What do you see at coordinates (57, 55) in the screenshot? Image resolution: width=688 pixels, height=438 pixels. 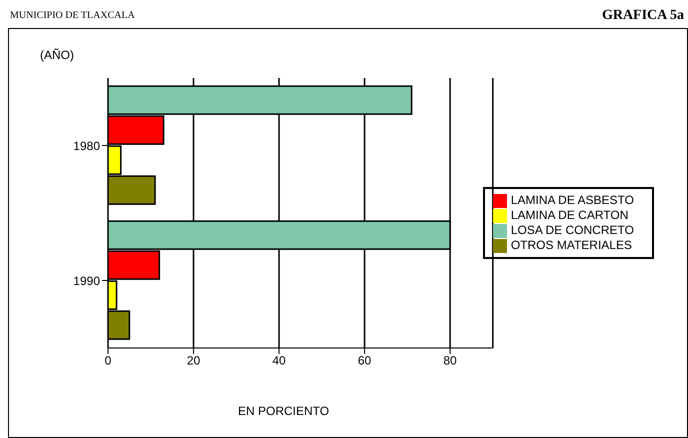 I see `y-axis-title: (AÑO)` at bounding box center [57, 55].